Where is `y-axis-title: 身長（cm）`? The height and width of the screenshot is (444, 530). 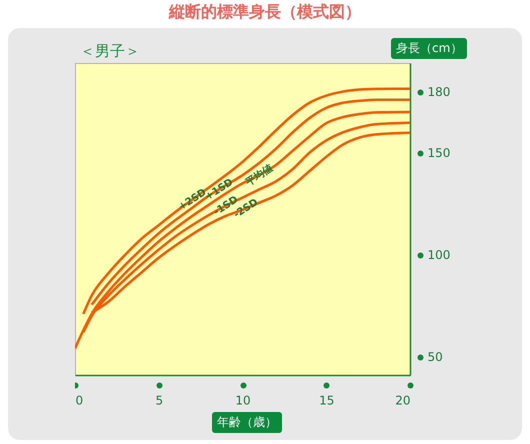 y-axis-title: 身長（cm） is located at coordinates (429, 48).